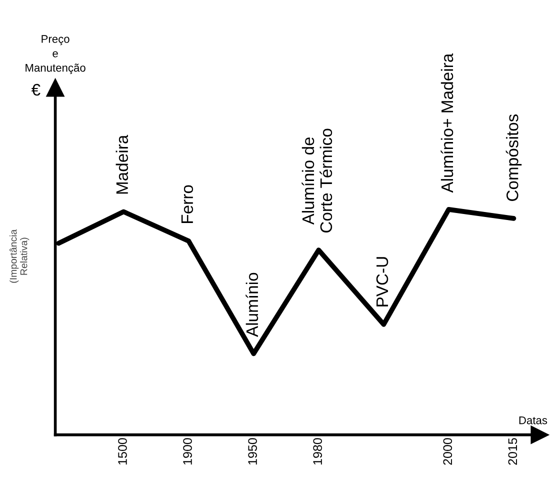  What do you see at coordinates (447, 451) in the screenshot?
I see `x-tick-label: 2000` at bounding box center [447, 451].